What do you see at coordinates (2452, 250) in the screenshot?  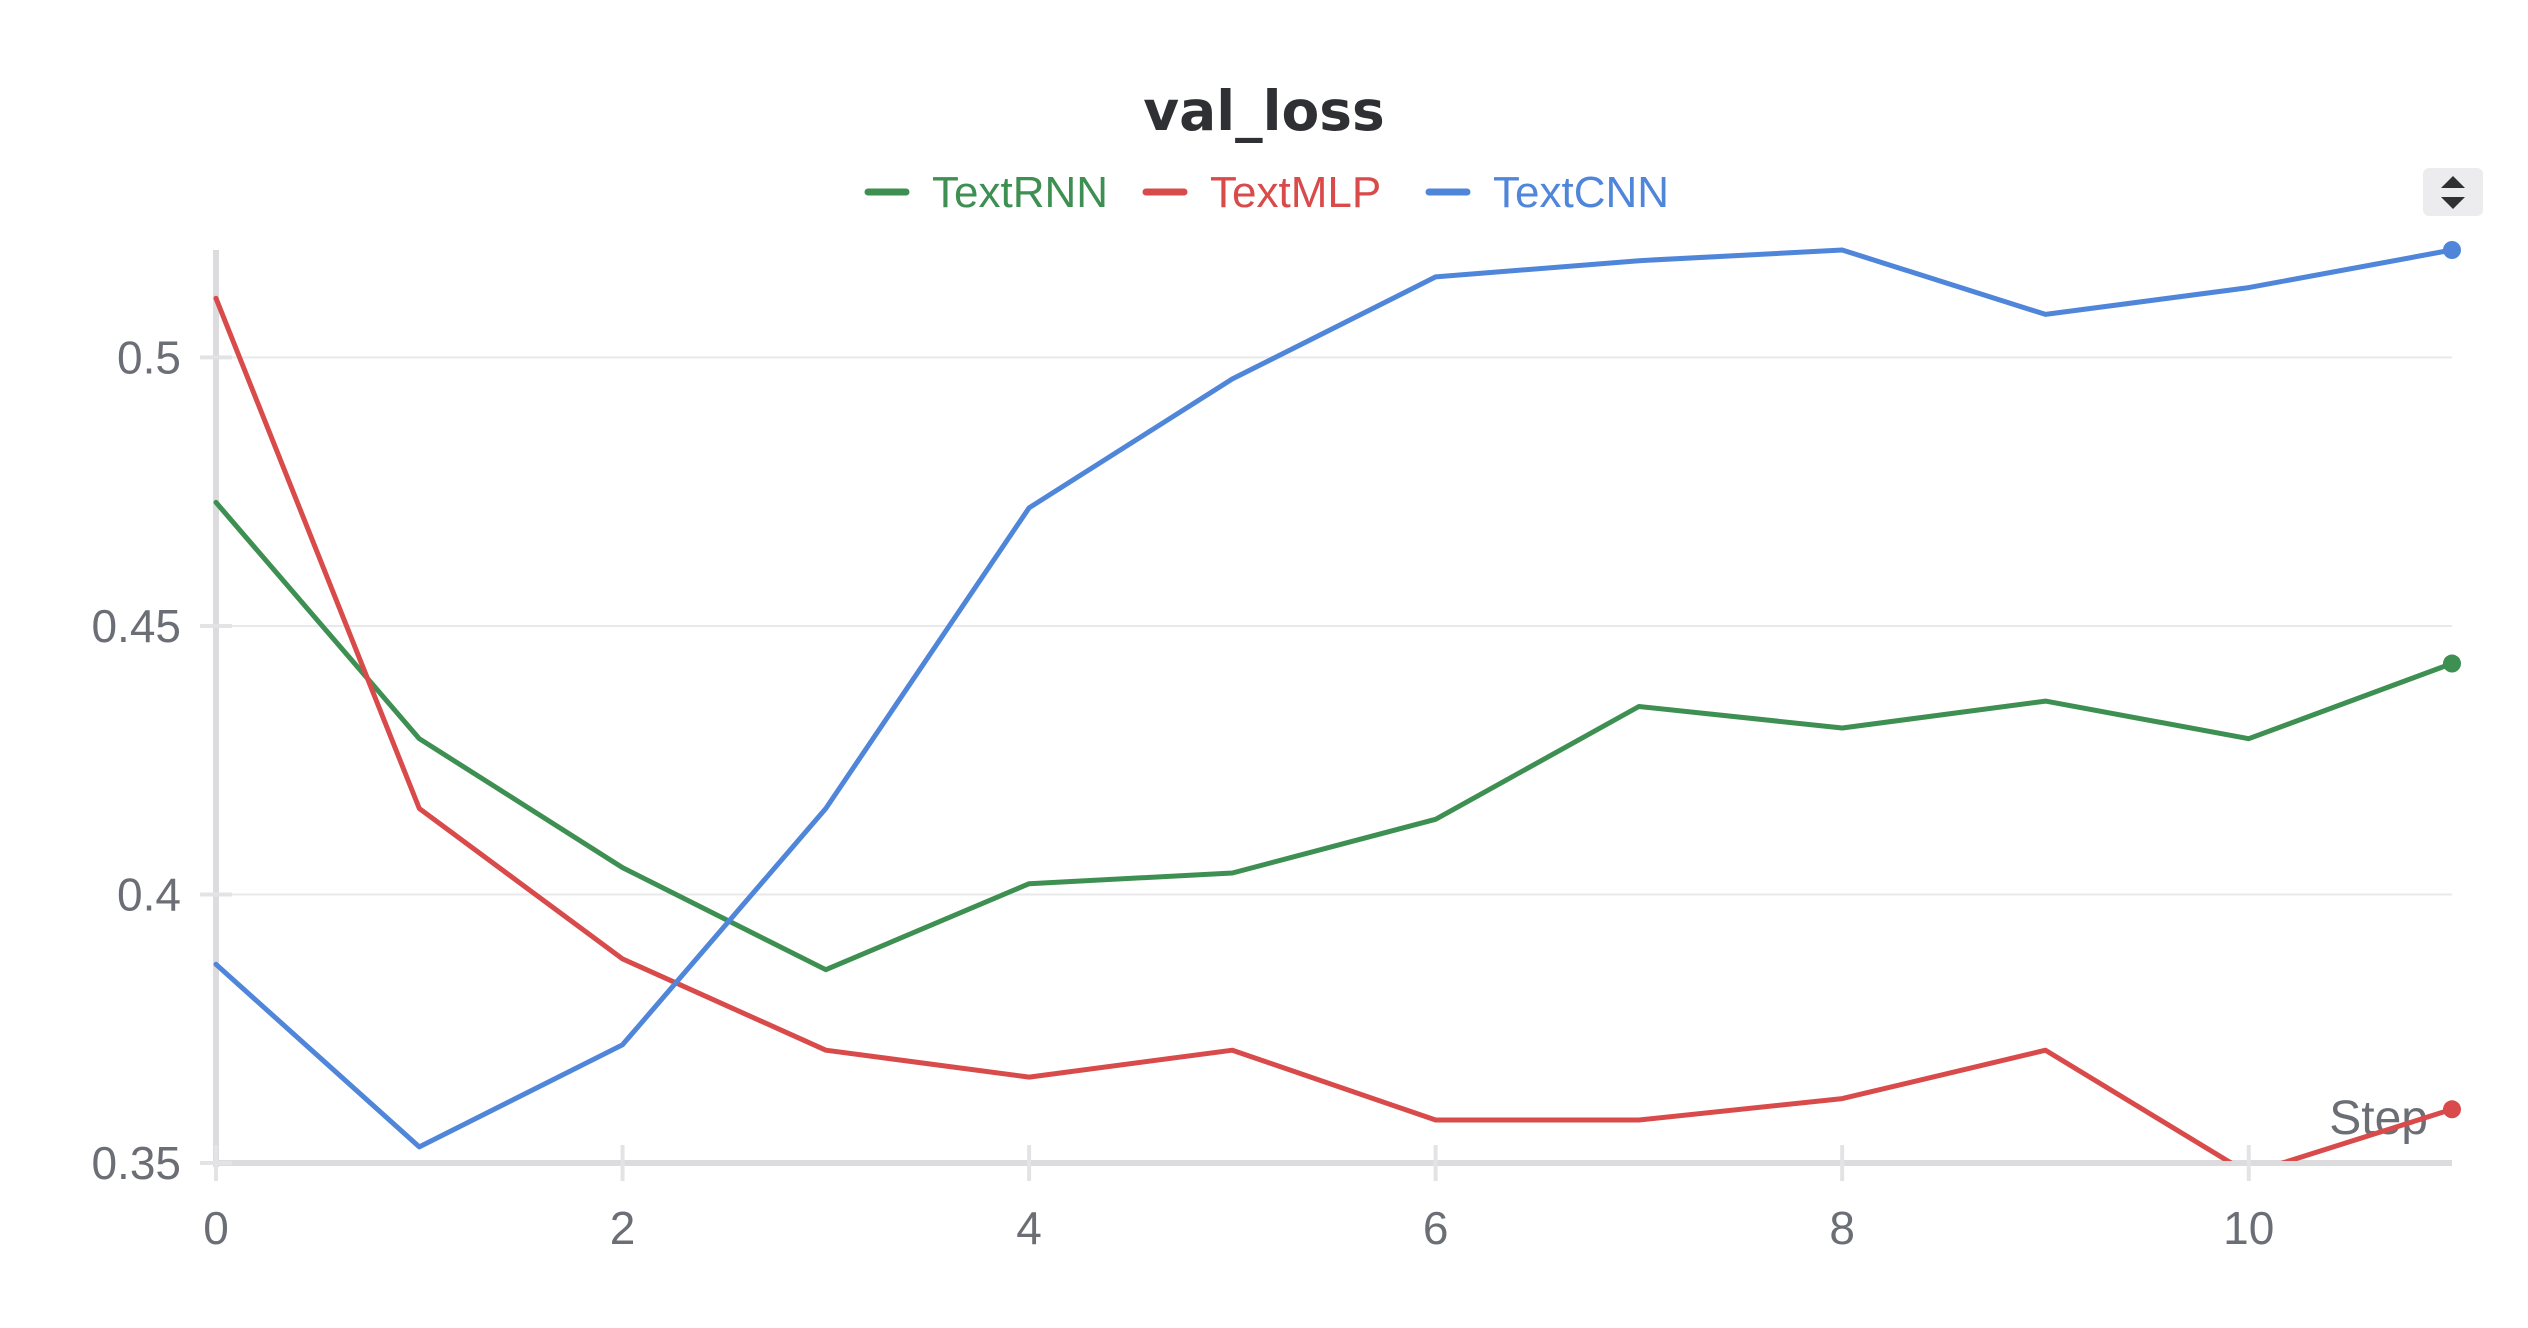 I see `series-endpoint-textcnn` at bounding box center [2452, 250].